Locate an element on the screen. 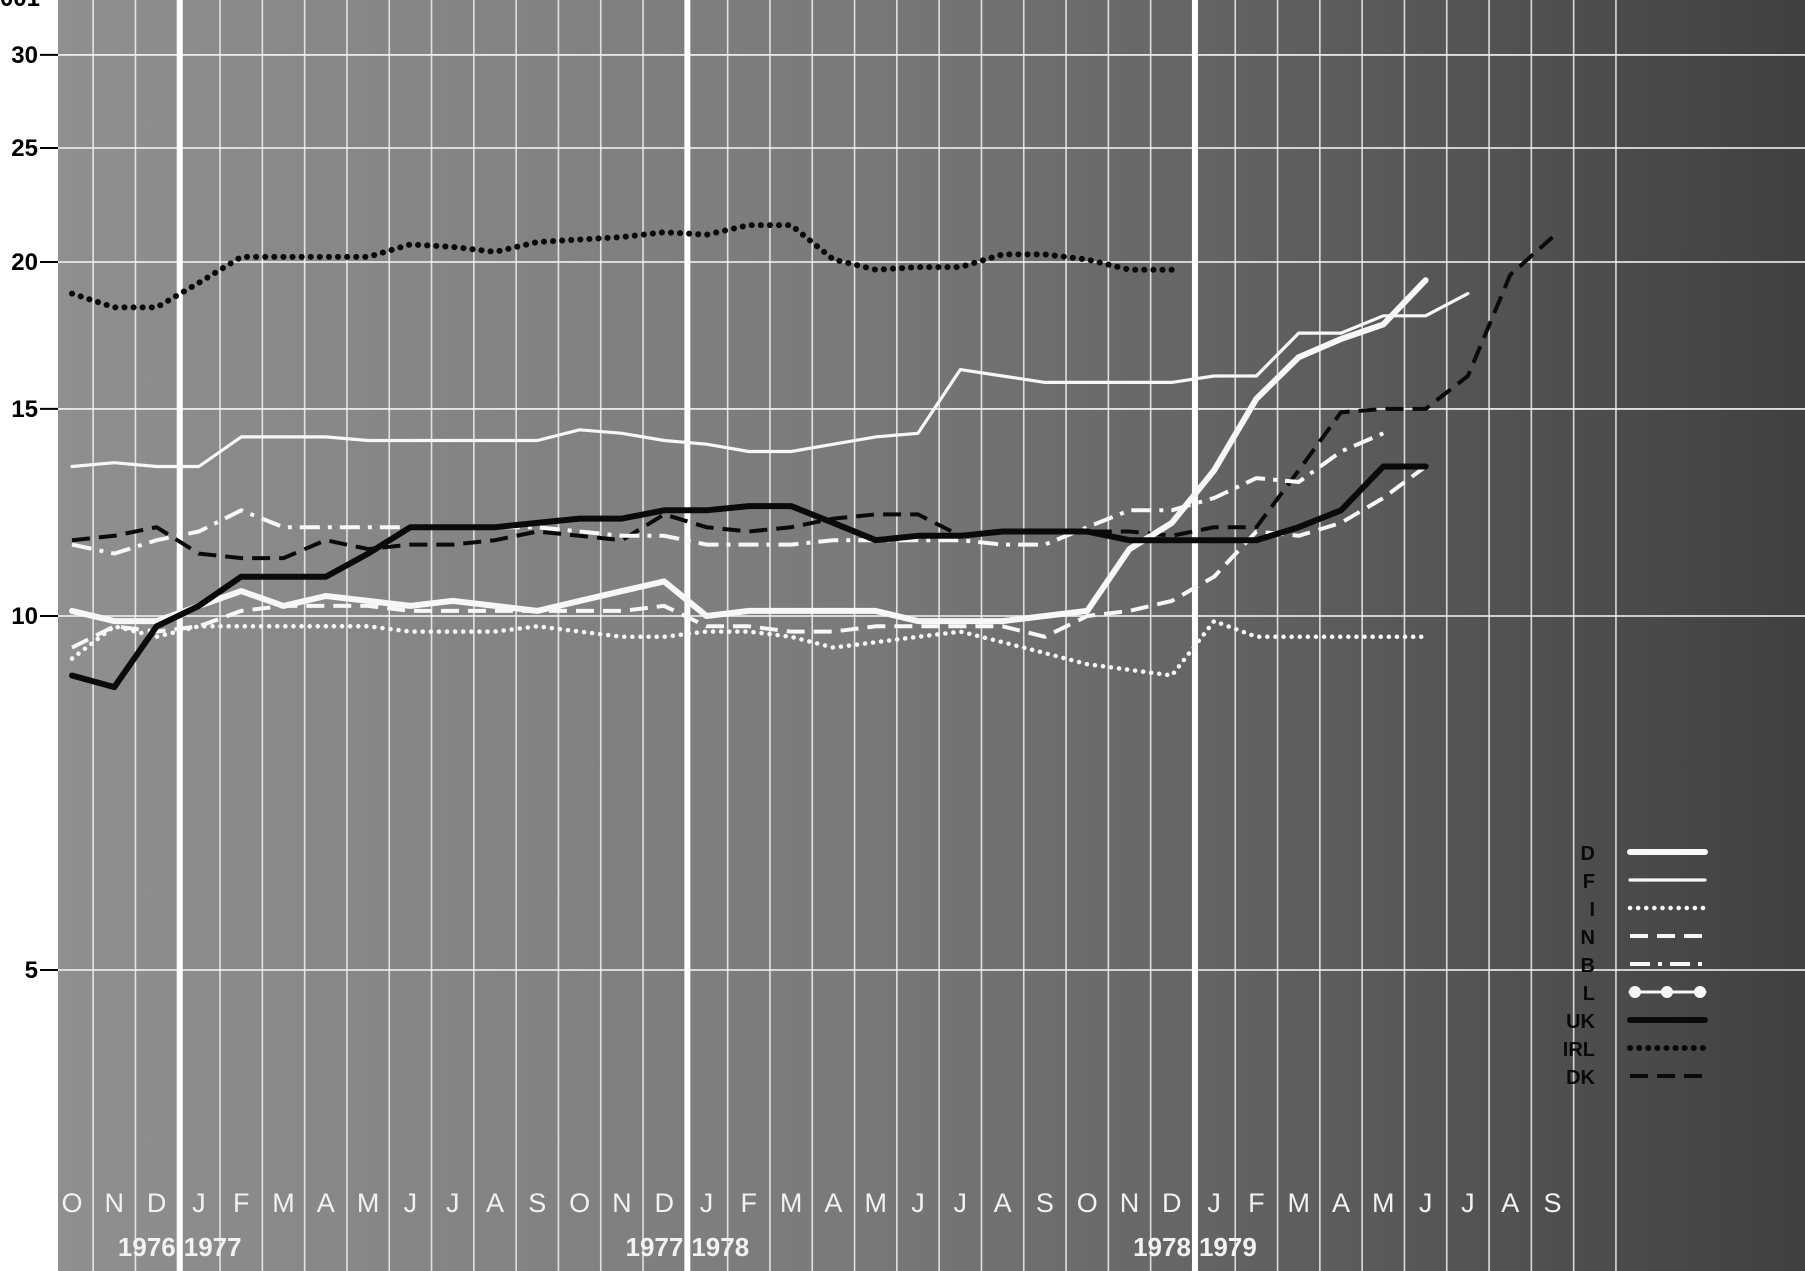 The height and width of the screenshot is (1271, 1805). series-line-b is located at coordinates (728, 493).